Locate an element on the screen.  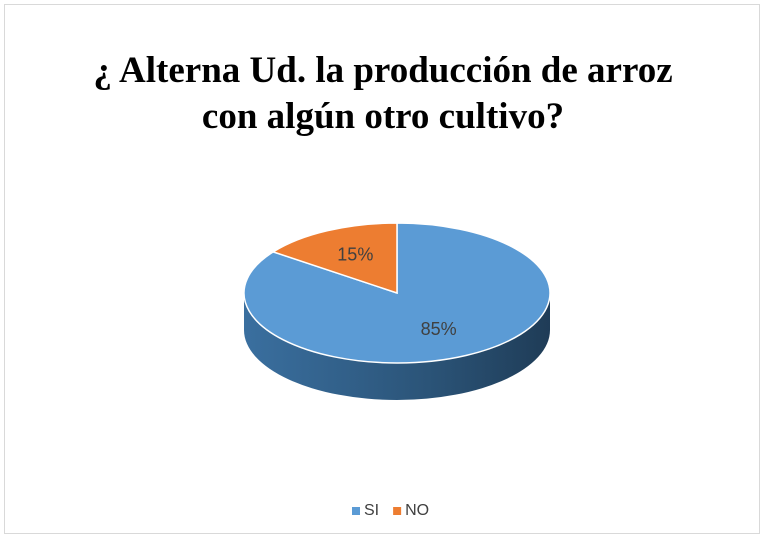
legend-label: SI is located at coordinates (371, 510).